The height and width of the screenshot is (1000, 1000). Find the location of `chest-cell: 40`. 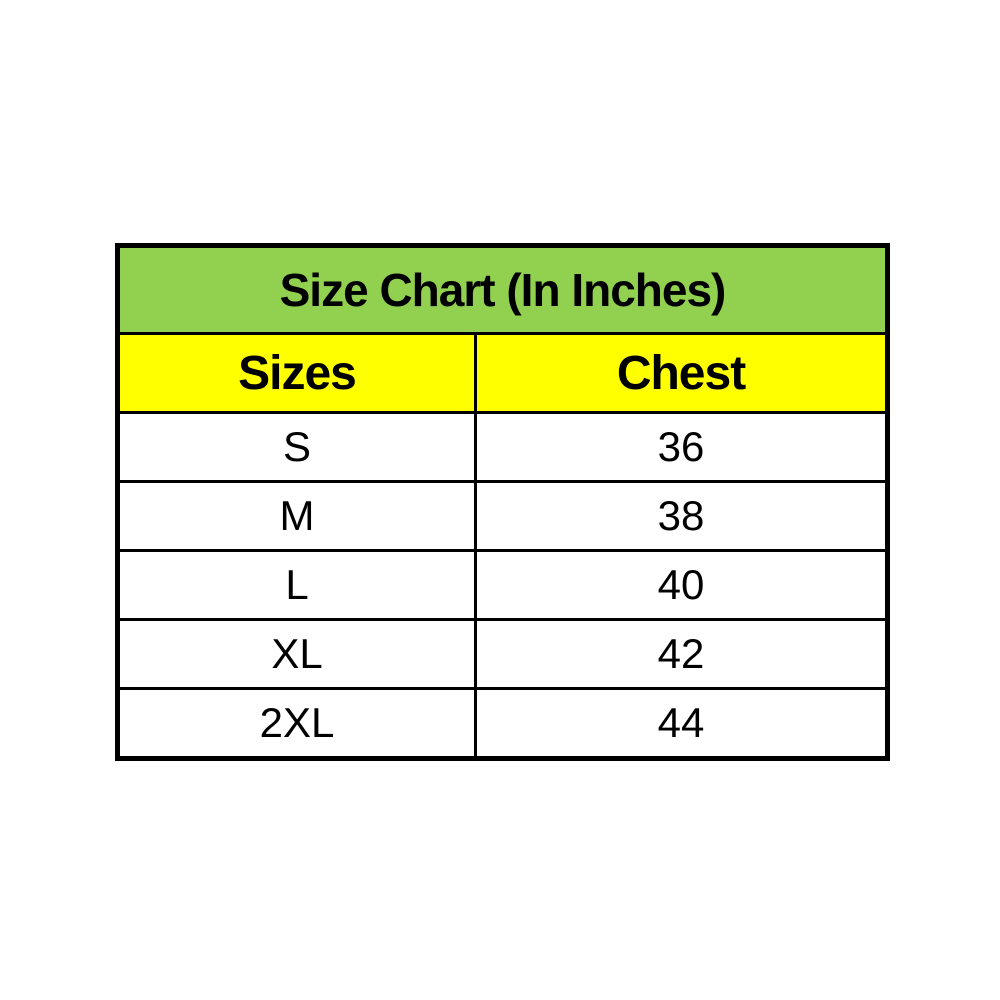

chest-cell: 40 is located at coordinates (681, 585).